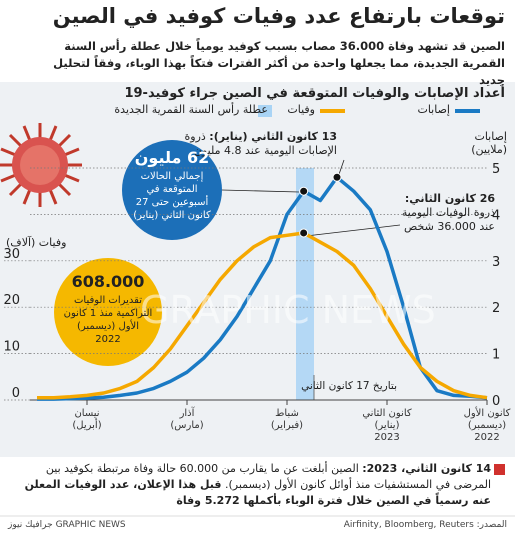 This screenshot has width=515, height=535. Describe the element at coordinates (489, 143) in the screenshot. I see `y2-label: إصابات (ملايين)` at that location.